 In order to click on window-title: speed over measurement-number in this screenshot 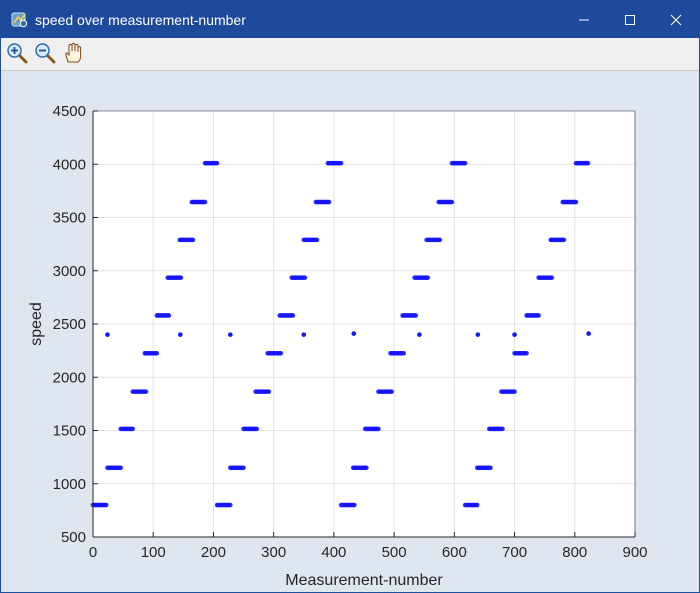, I will do `click(140, 20)`.